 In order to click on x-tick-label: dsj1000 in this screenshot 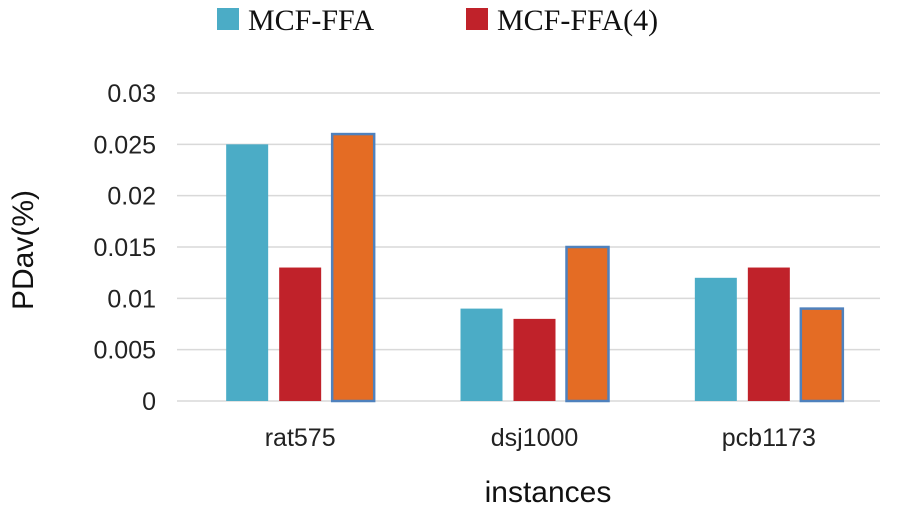, I will do `click(535, 438)`.